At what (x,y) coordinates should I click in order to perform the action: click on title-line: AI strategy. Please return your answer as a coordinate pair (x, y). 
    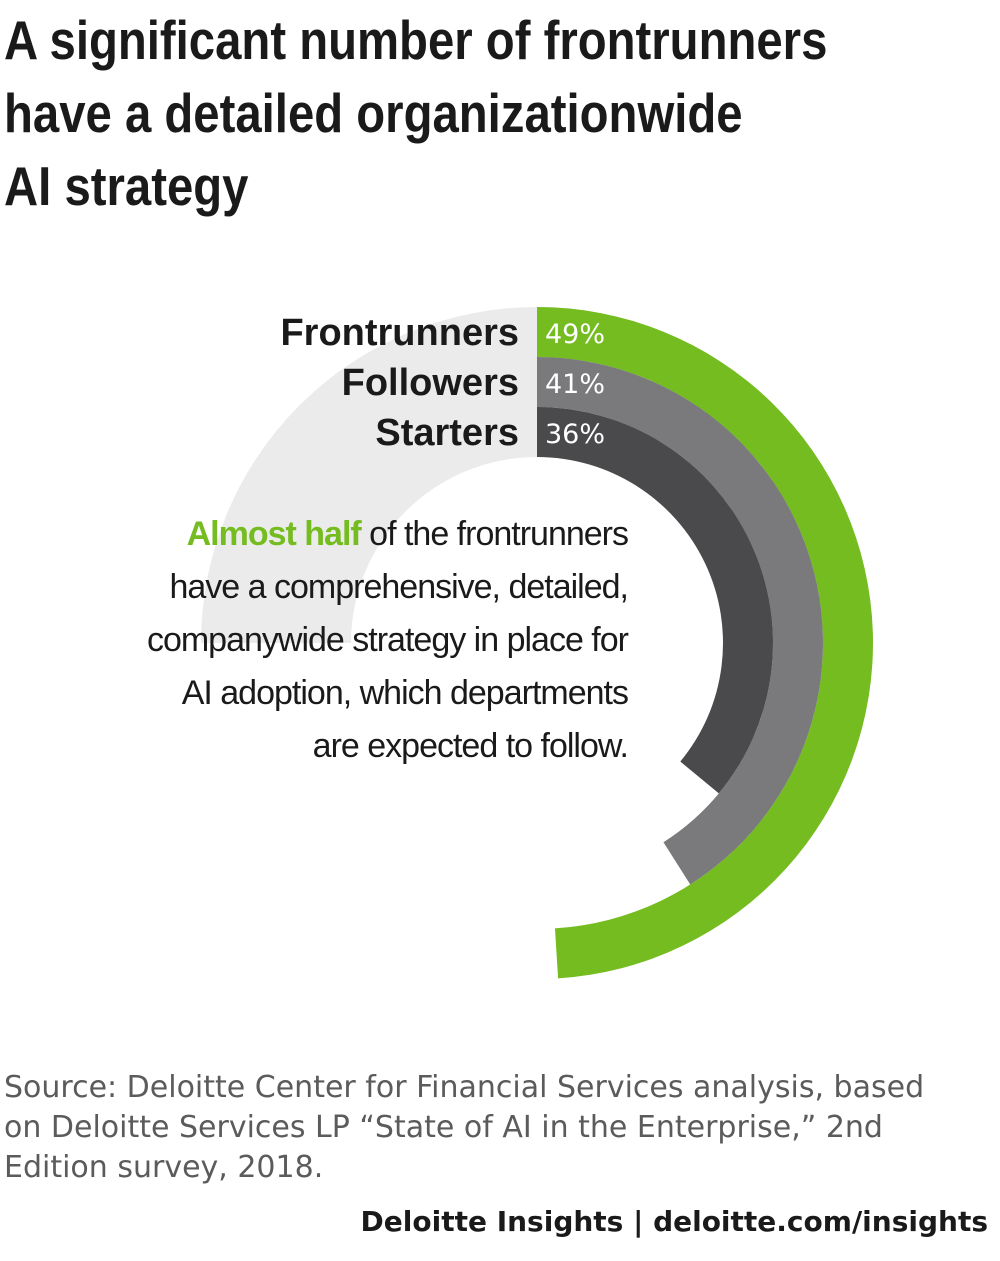
    Looking at the image, I should click on (126, 186).